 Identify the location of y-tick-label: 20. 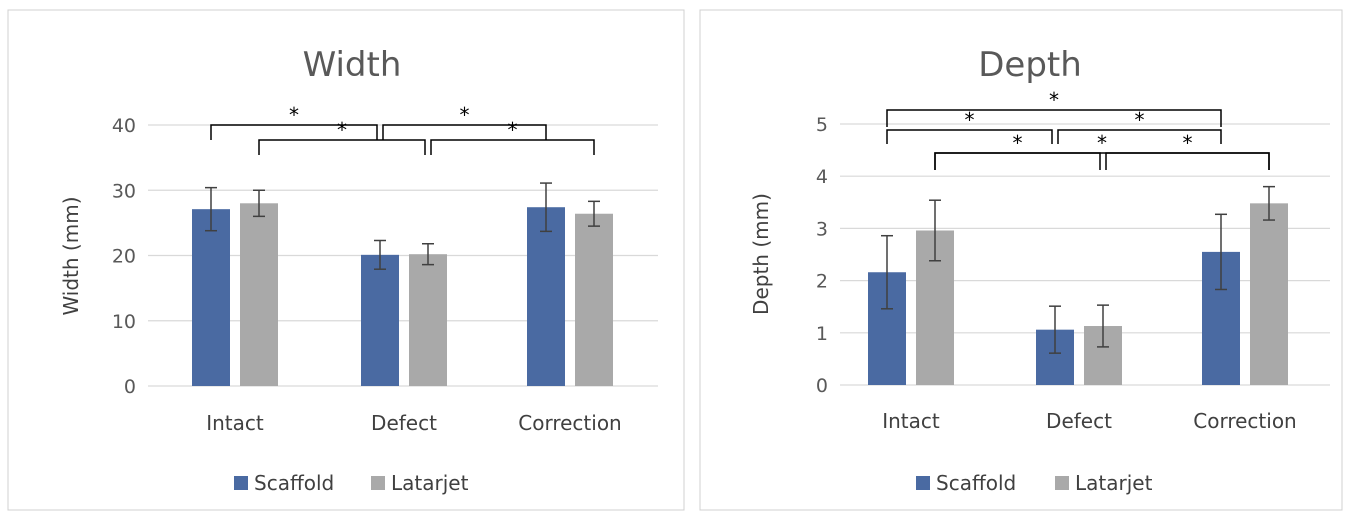
(124, 257).